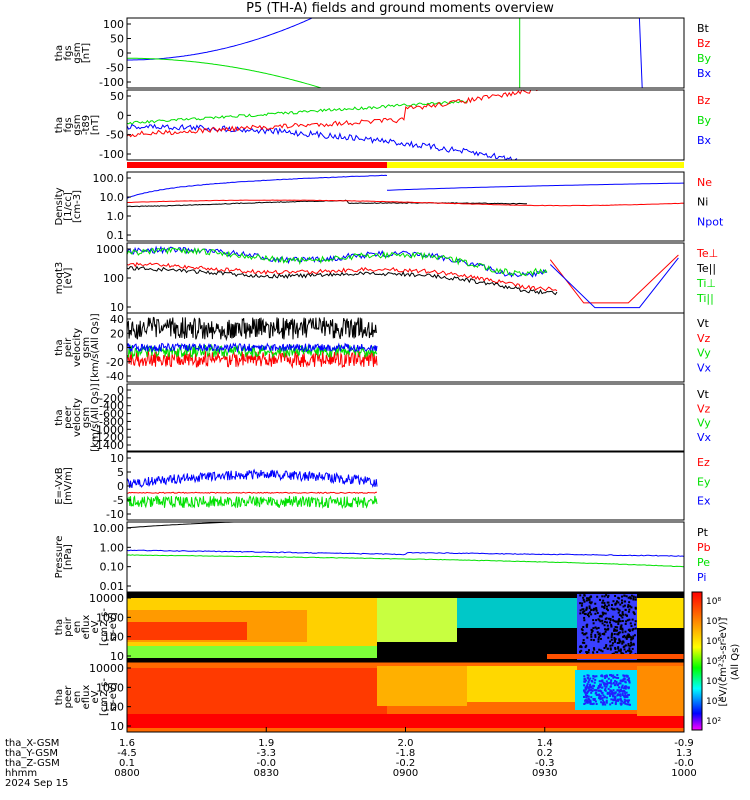  What do you see at coordinates (106, 598) in the screenshot?
I see `y-tick-label: 10000` at bounding box center [106, 598].